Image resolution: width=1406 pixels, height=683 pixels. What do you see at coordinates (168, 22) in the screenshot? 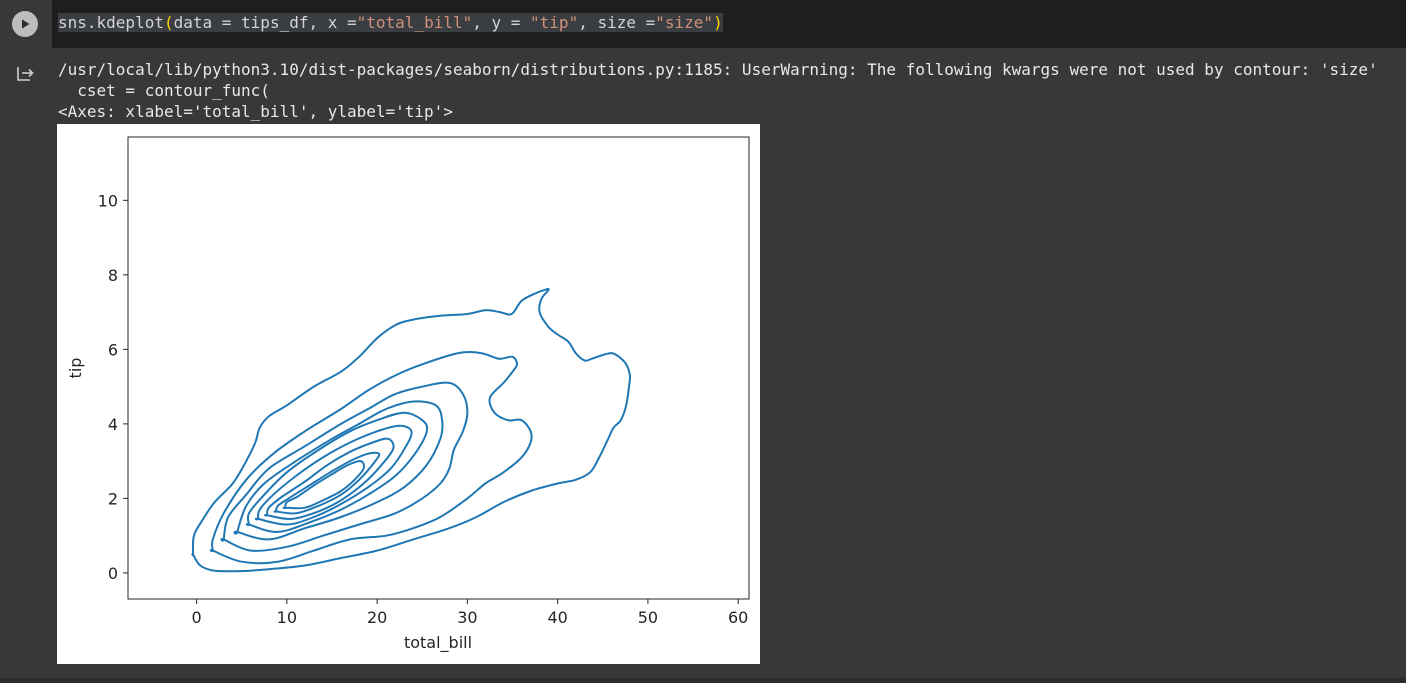
I see `code-token: (` at bounding box center [168, 22].